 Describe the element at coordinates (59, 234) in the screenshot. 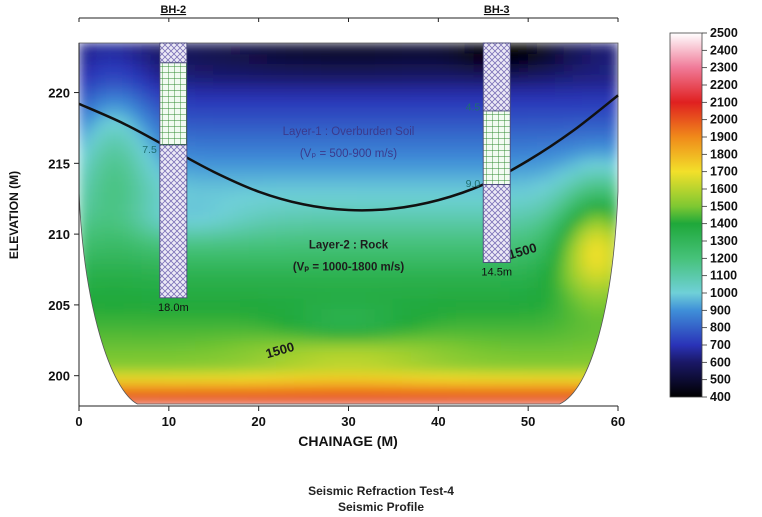

I see `y-tick-label: 210` at that location.